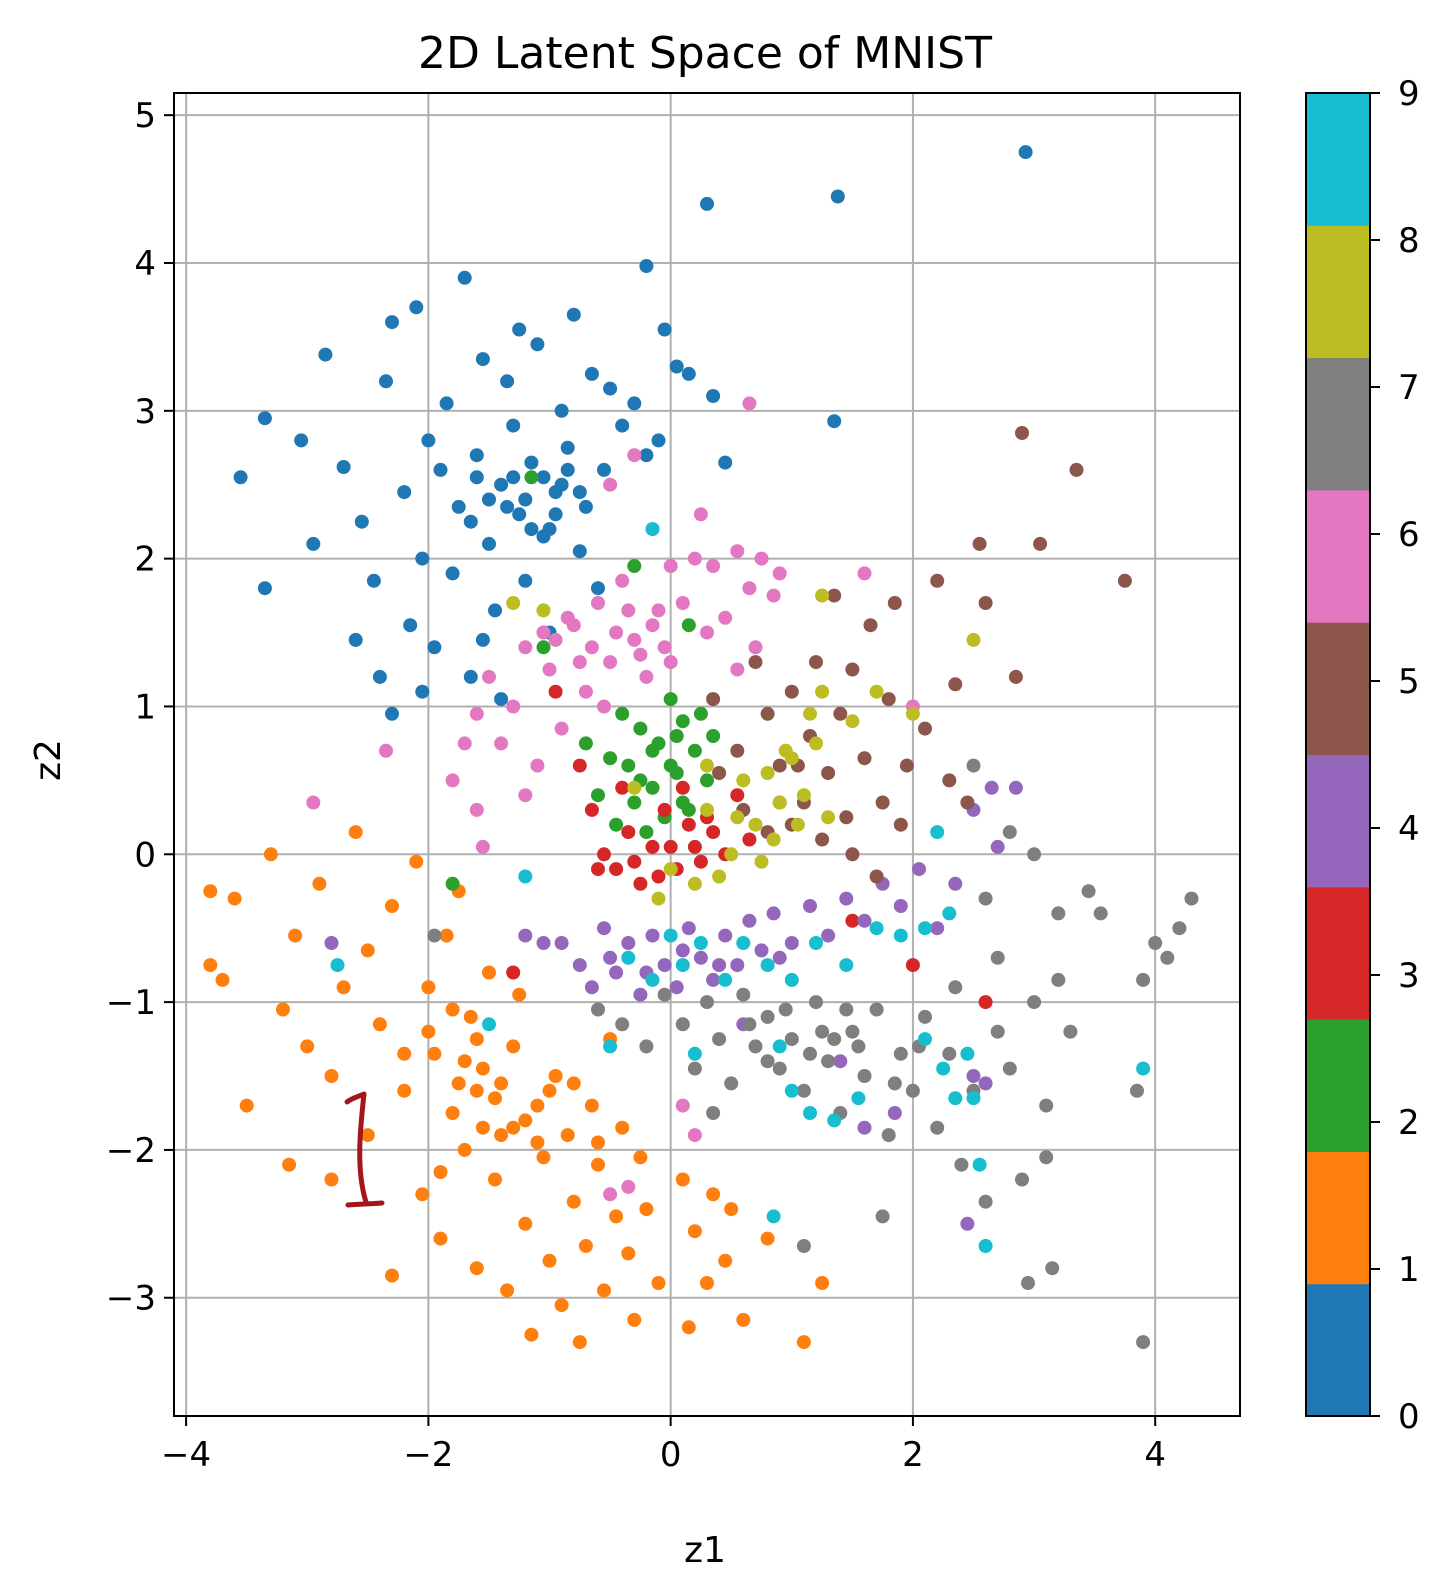 The width and height of the screenshot is (1456, 1574). I want to click on colorbar-tick-label: 9, so click(1409, 94).